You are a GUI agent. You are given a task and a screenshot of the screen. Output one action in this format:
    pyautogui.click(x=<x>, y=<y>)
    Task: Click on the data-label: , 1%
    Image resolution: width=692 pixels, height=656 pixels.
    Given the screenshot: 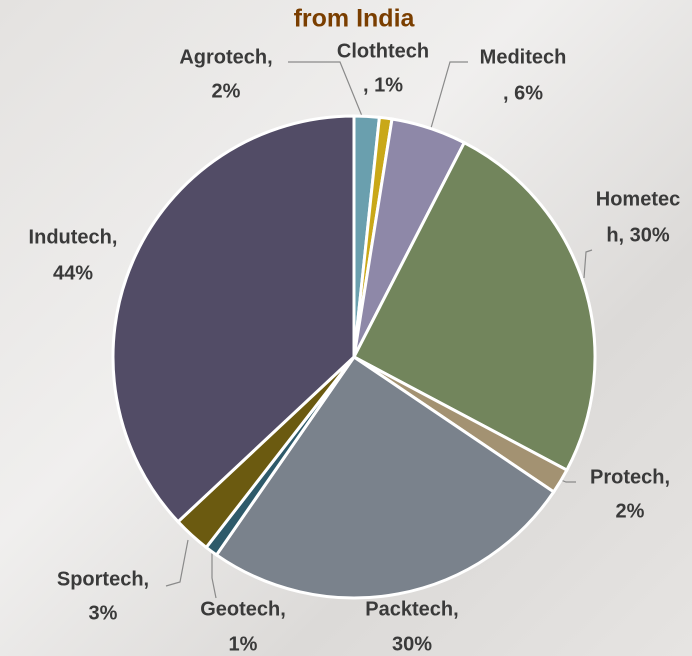 What is the action you would take?
    pyautogui.click(x=383, y=85)
    